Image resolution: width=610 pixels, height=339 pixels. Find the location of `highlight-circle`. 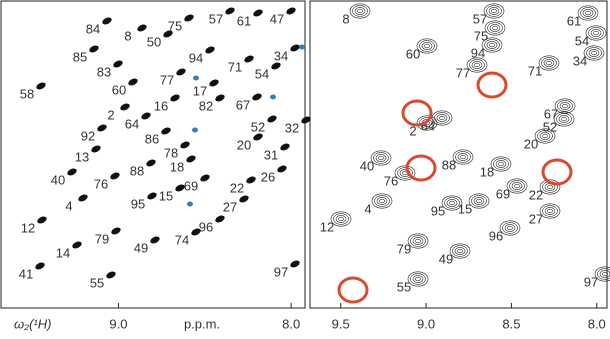

highlight-circle is located at coordinates (353, 290).